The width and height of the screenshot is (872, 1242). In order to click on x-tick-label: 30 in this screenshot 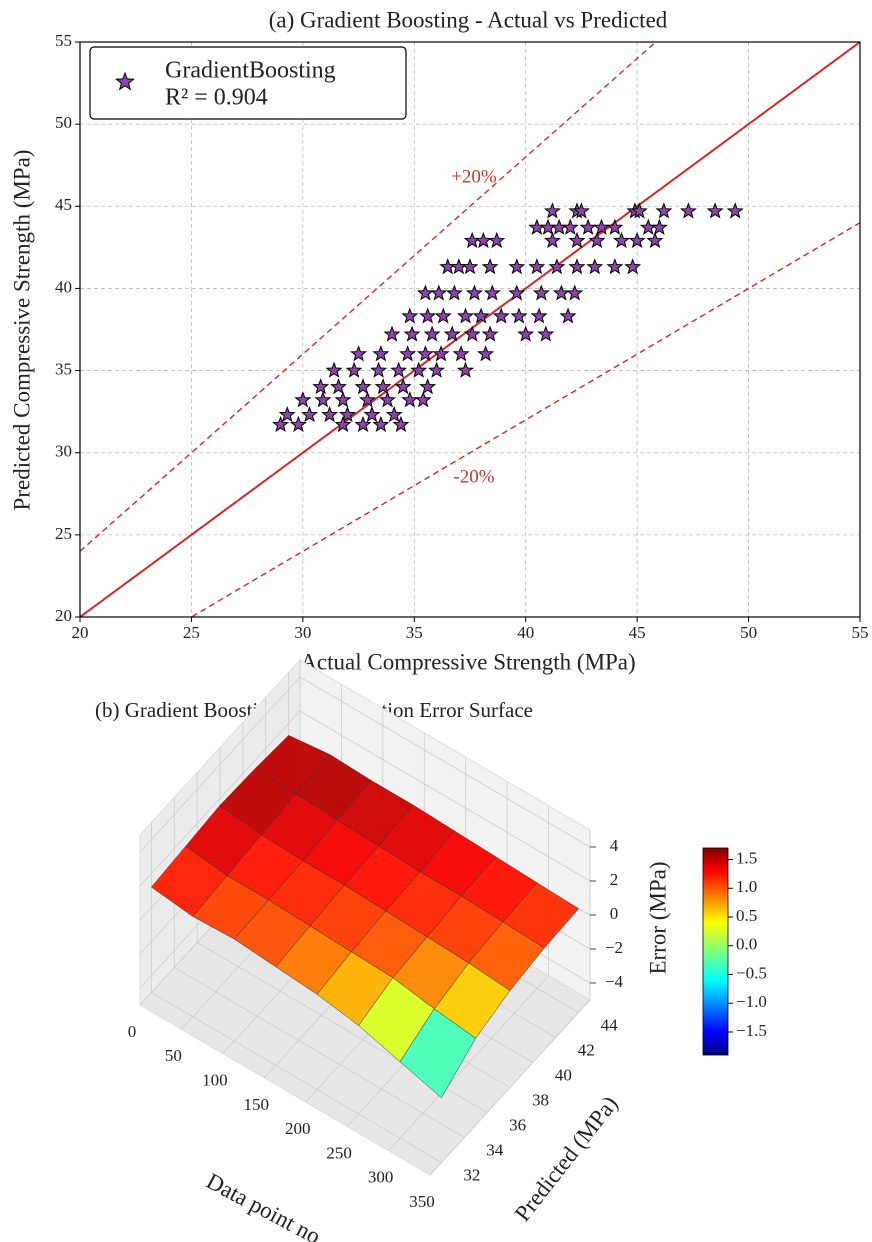, I will do `click(302, 632)`.